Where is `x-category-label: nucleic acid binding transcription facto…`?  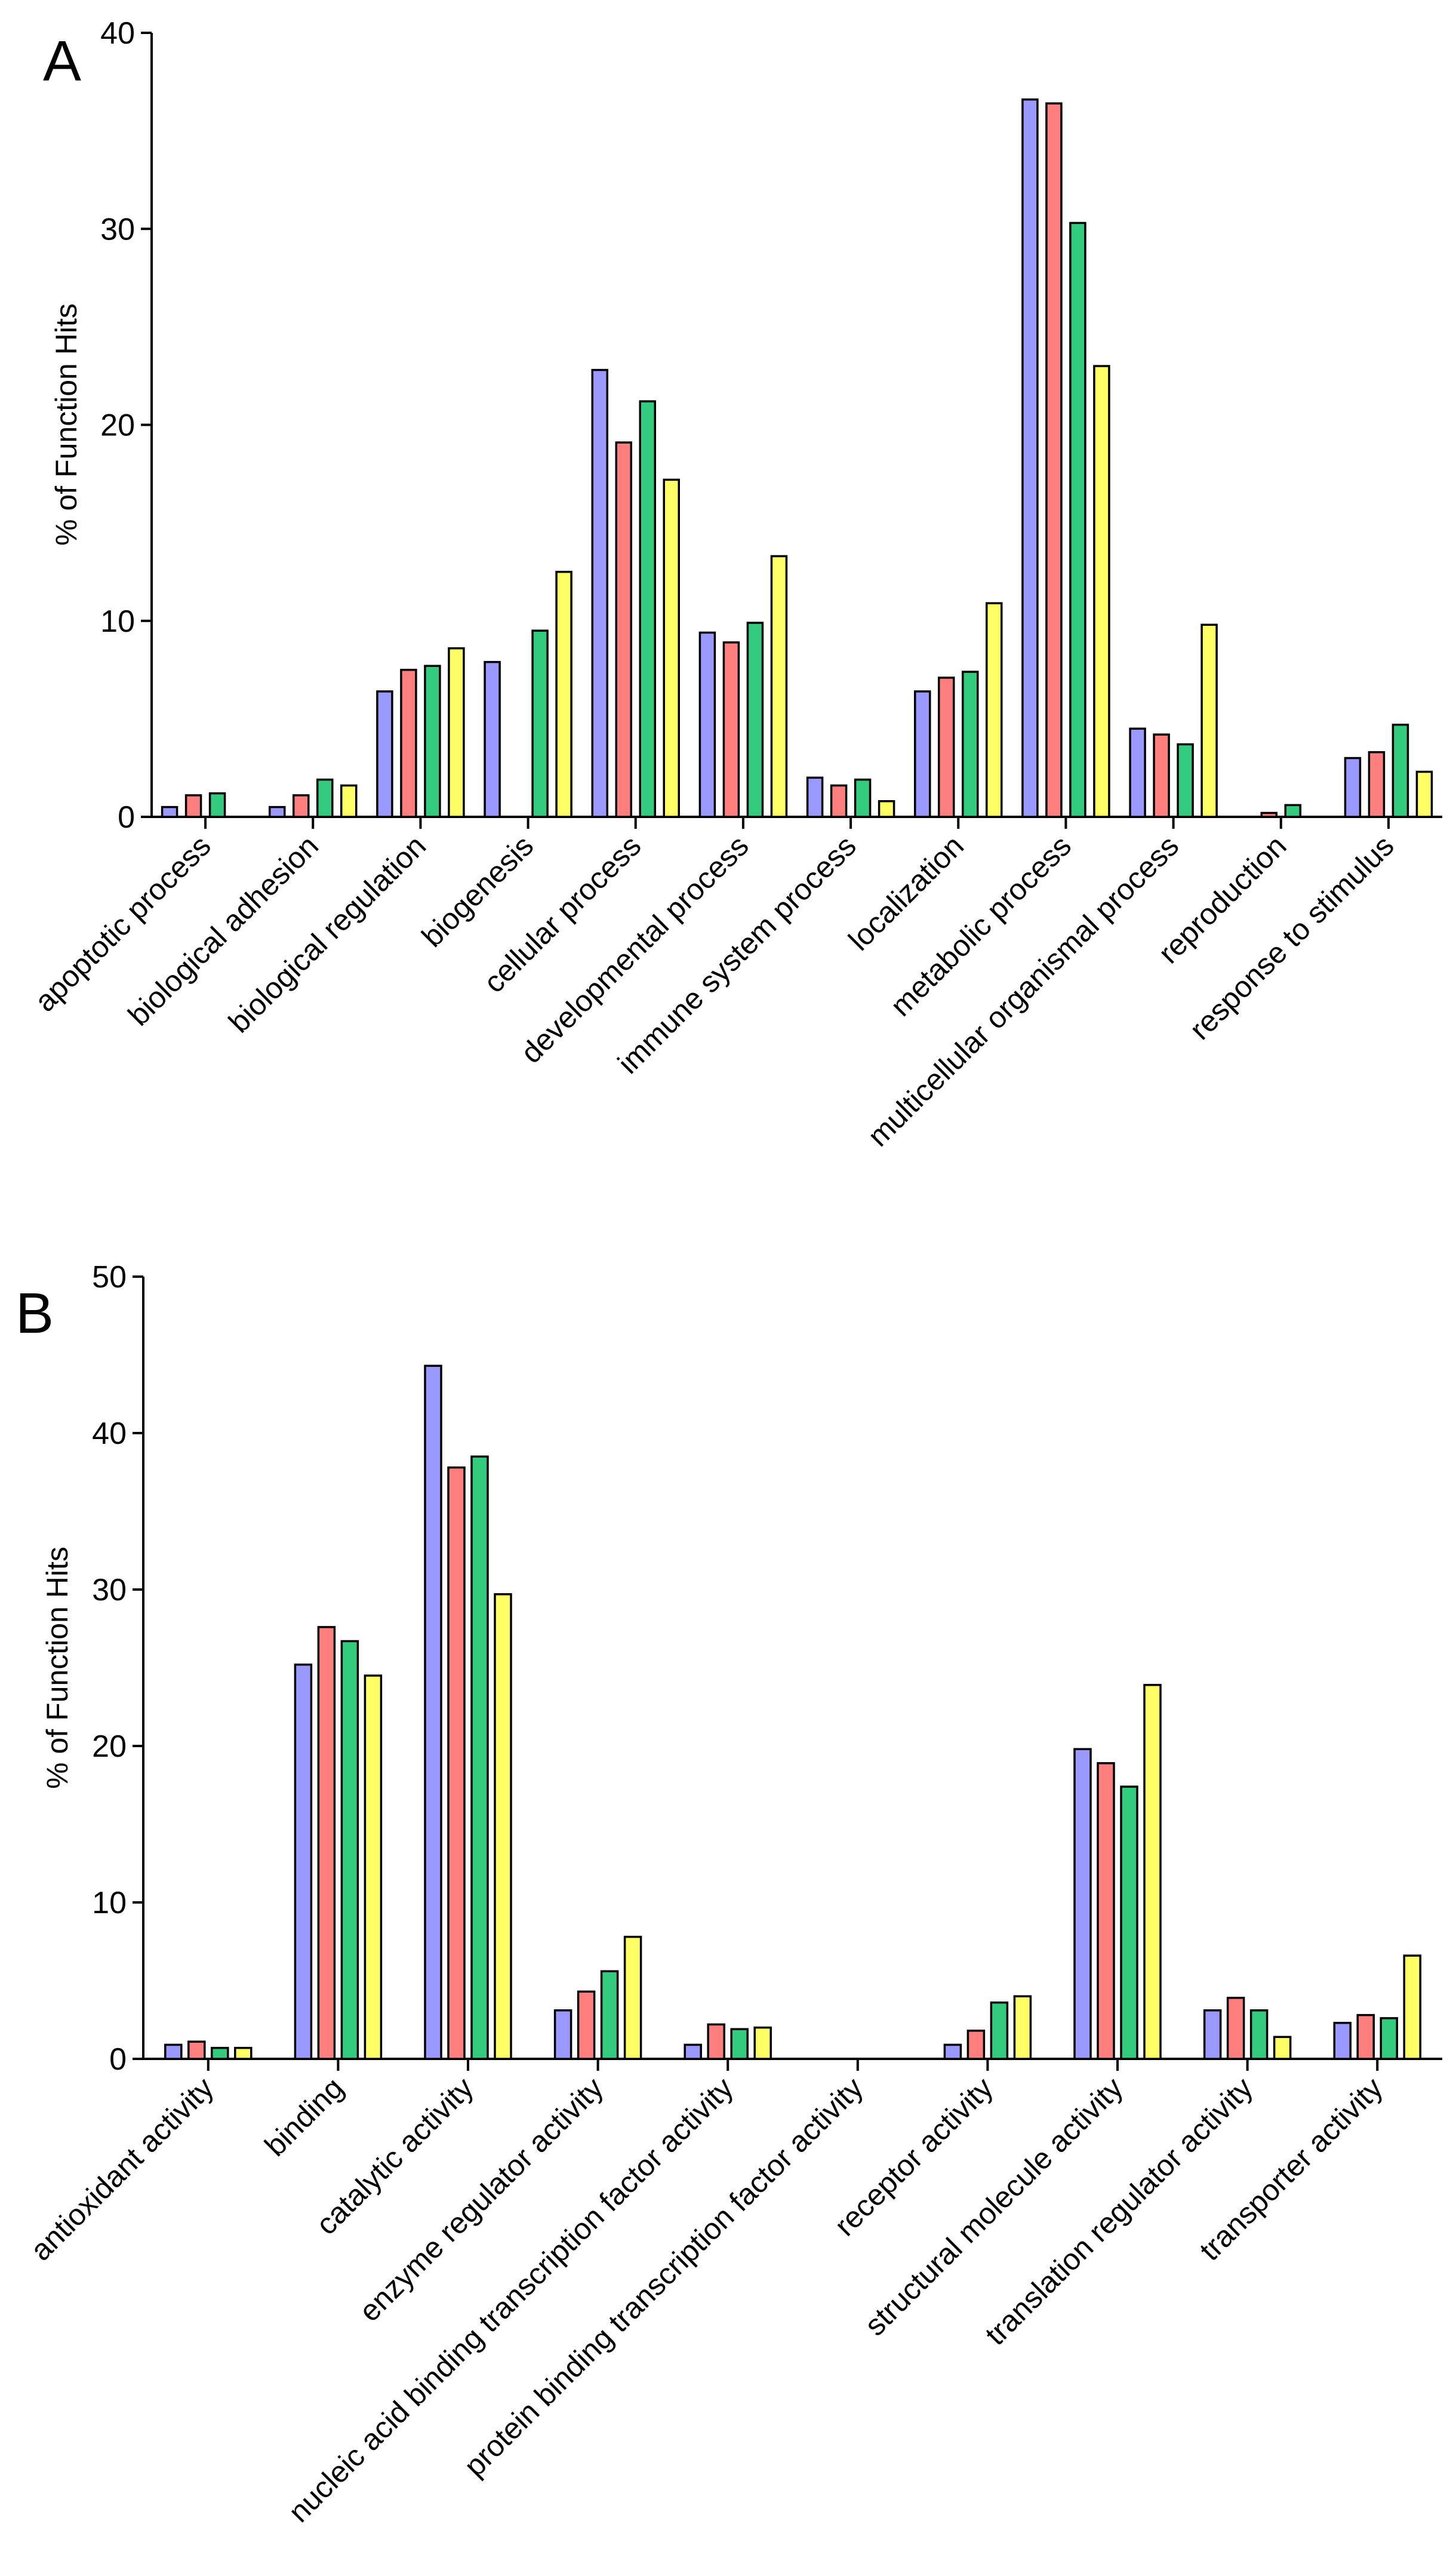 x-category-label: nucleic acid binding transcription facto… is located at coordinates (511, 2300).